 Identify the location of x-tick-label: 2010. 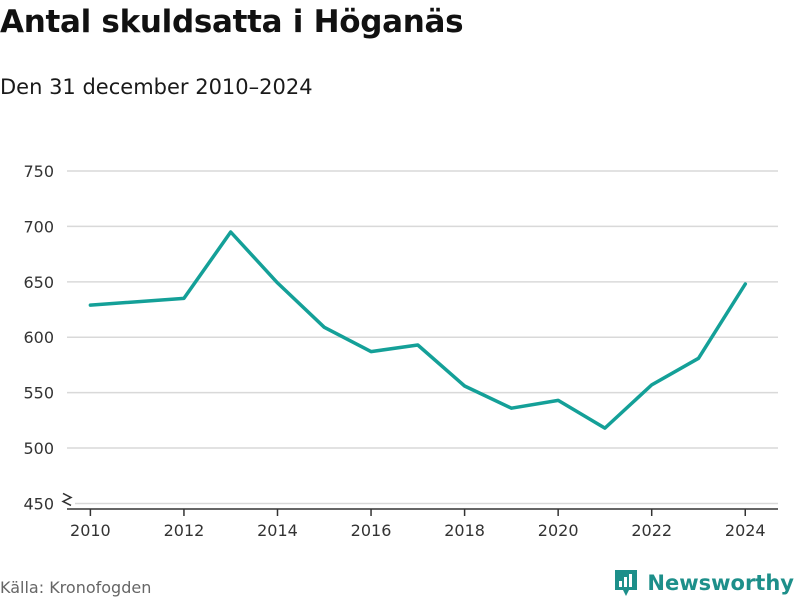
(90, 530).